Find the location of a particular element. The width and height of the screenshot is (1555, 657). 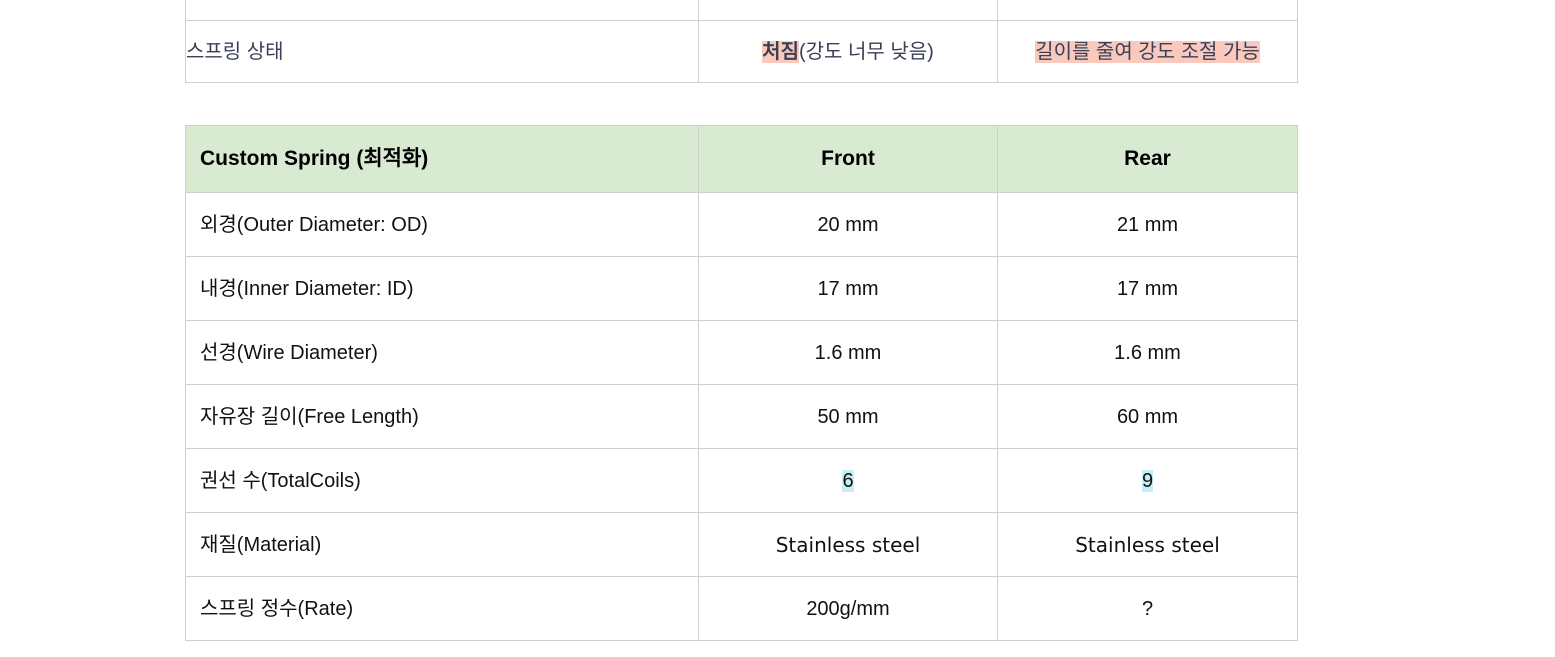

table-row: 내경(Inner Diameter: ID) 17 mm 17 mm is located at coordinates (741, 288).